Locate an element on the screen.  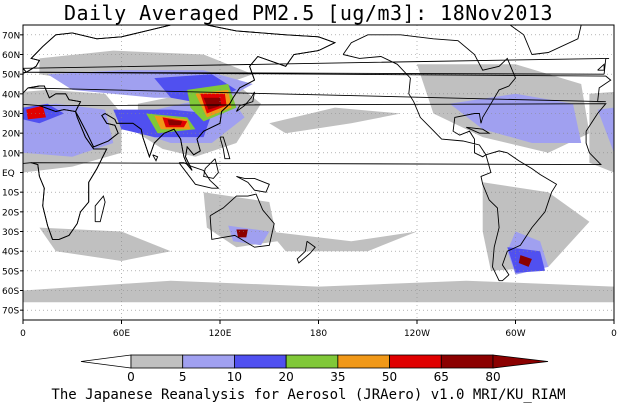
lon-label: 60W is located at coordinates (515, 334).